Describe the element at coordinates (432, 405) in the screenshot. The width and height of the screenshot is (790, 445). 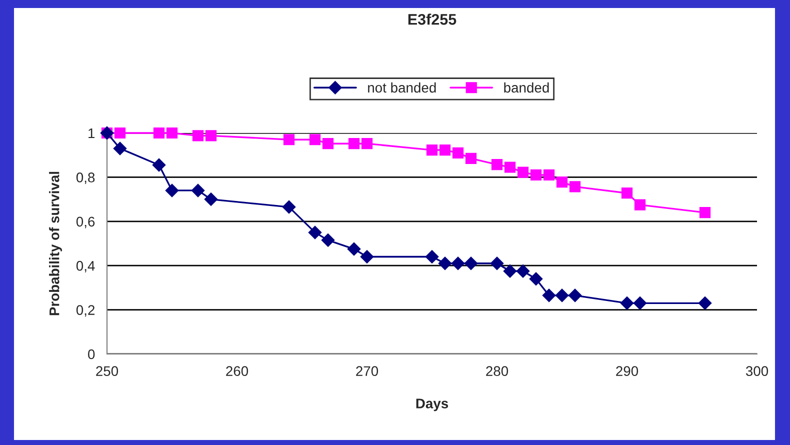
I see `x-axis-title: Days` at that location.